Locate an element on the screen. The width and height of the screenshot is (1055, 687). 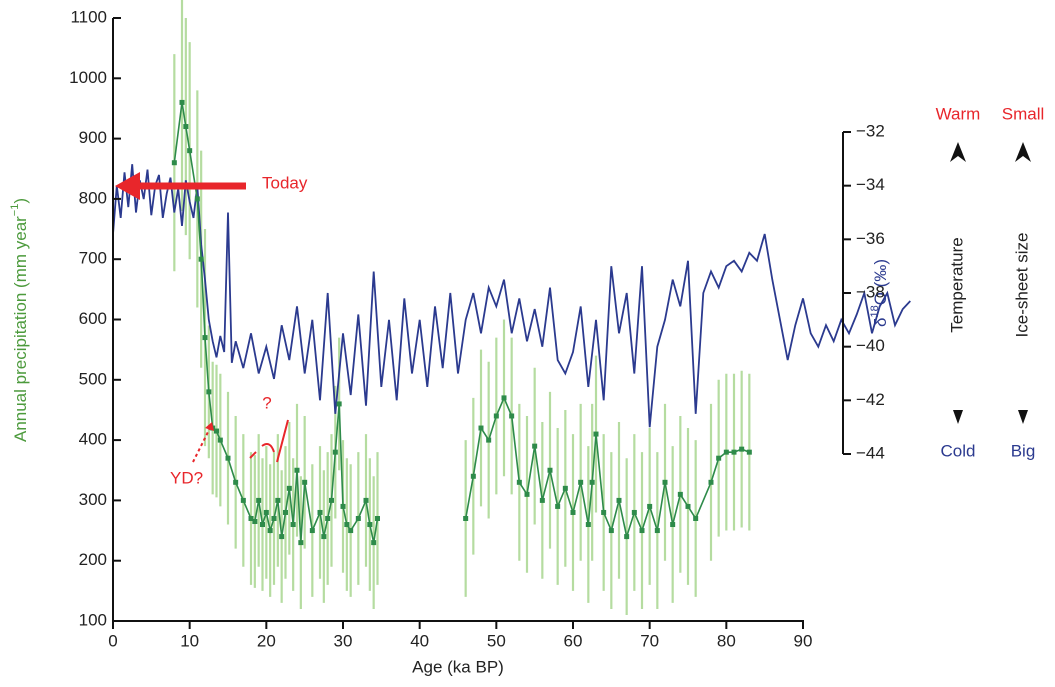
annotation: Today is located at coordinates (285, 182).